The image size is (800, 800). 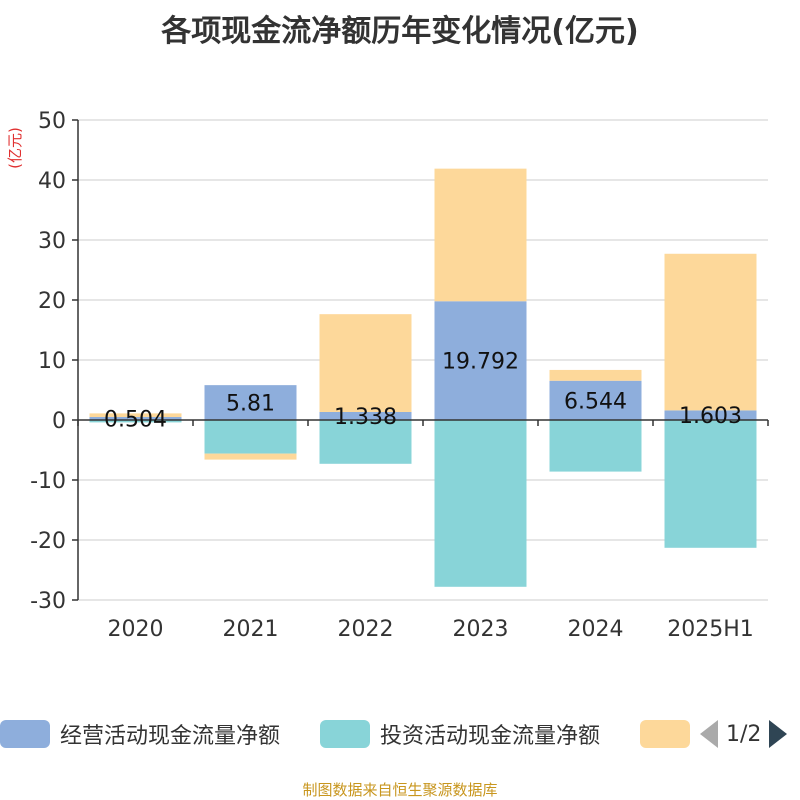 I want to click on data-label-2020: 0.504, so click(x=135, y=419).